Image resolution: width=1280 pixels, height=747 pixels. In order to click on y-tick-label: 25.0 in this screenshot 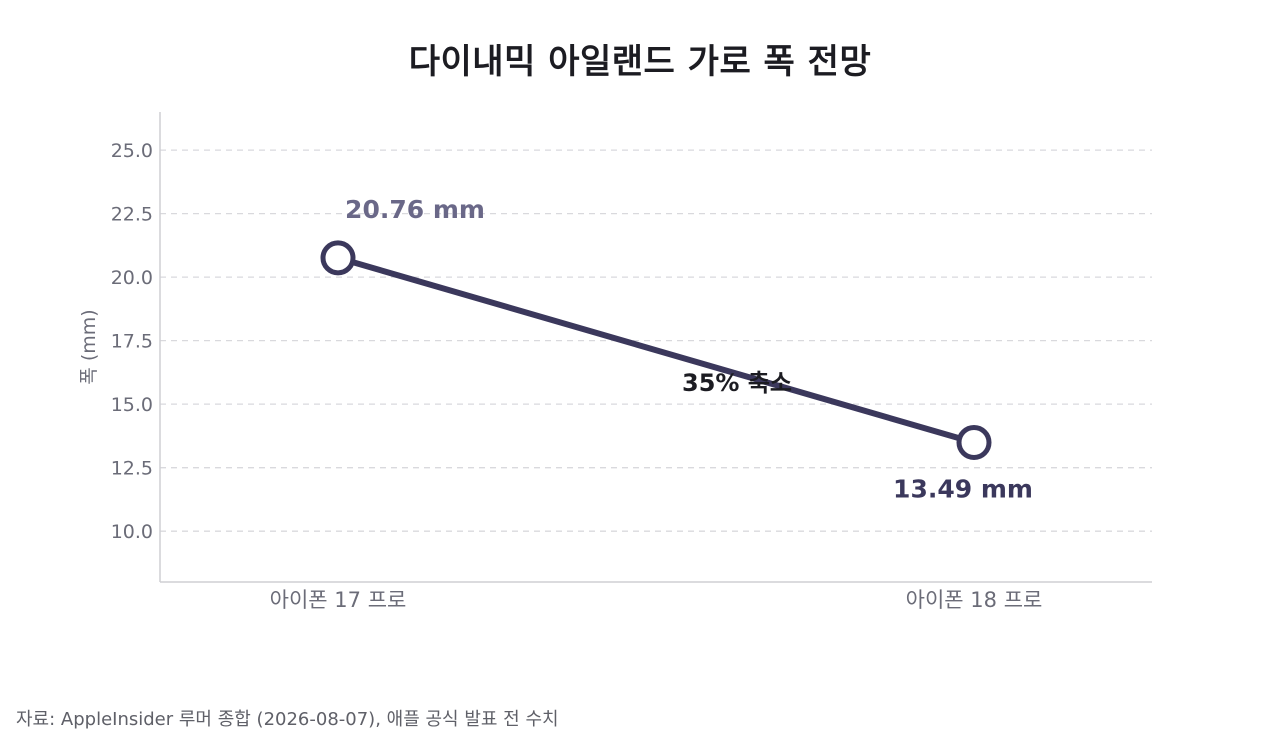, I will do `click(132, 151)`.